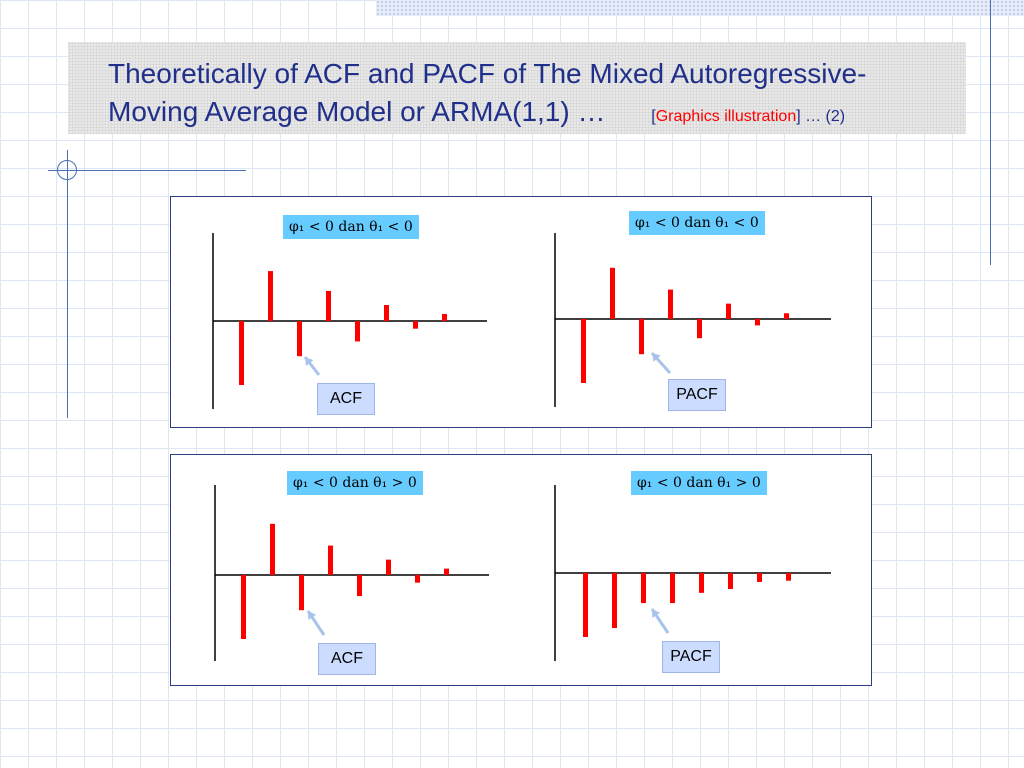 The width and height of the screenshot is (1024, 768). Describe the element at coordinates (522, 573) in the screenshot. I see `chart-panel-bottom-svg` at that location.